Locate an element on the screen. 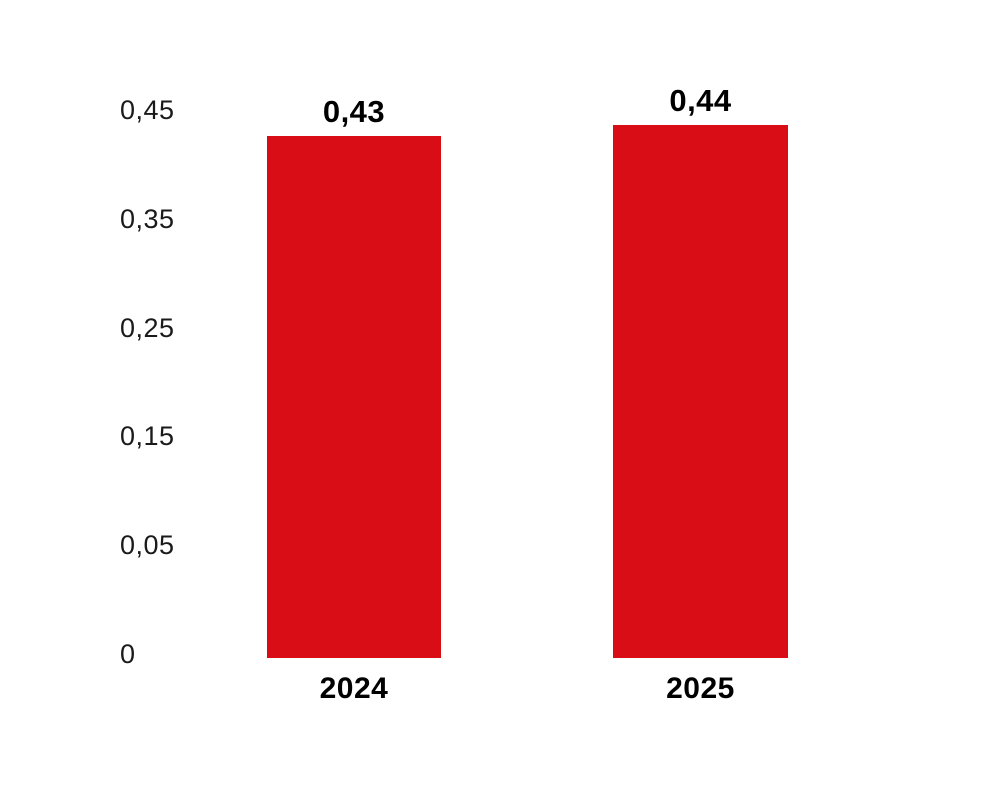  x-axis-category-label: 2024 is located at coordinates (354, 688).